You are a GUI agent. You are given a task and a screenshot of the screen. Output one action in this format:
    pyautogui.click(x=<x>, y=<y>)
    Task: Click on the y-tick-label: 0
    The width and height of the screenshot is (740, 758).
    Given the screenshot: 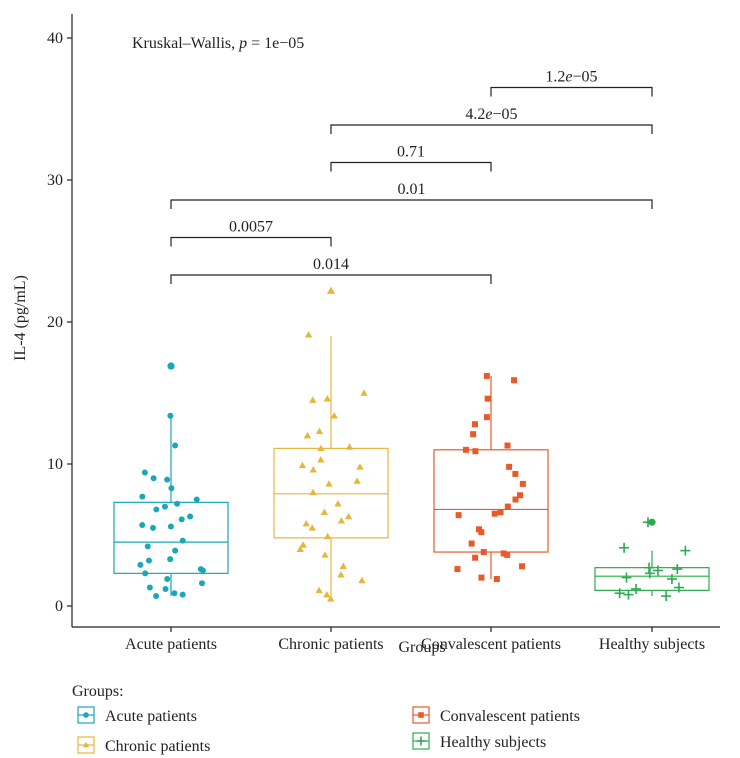 What is the action you would take?
    pyautogui.click(x=59, y=606)
    